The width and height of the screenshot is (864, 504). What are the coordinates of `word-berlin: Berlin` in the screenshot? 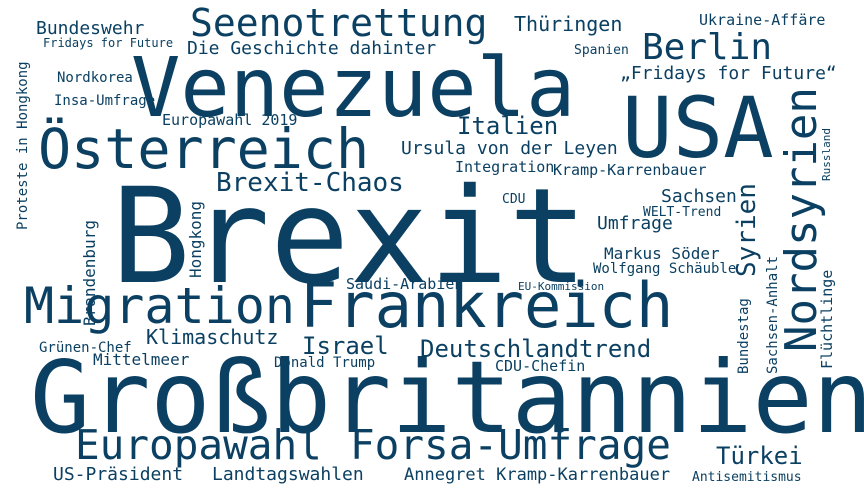 It's located at (707, 47).